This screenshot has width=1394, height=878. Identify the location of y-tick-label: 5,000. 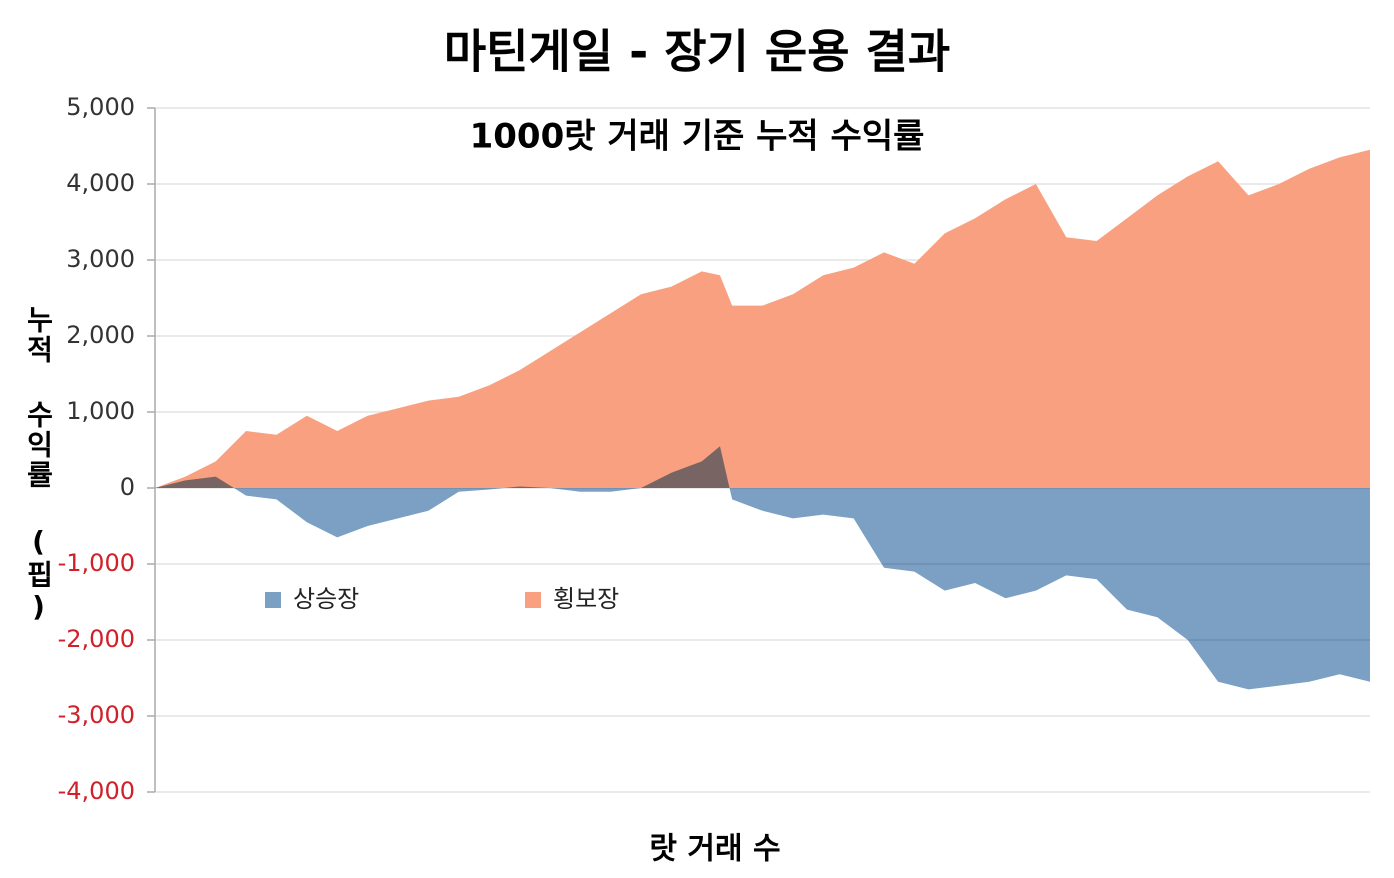
(100, 107).